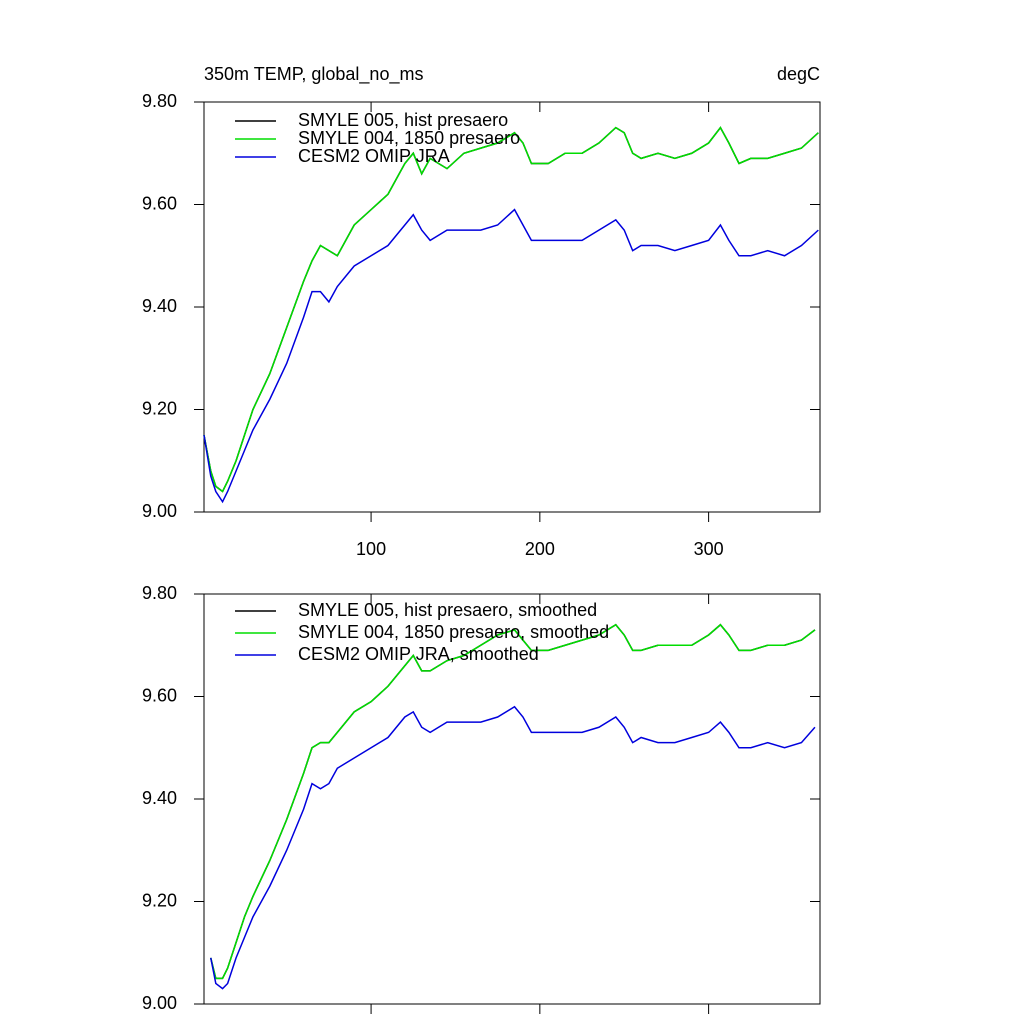 Image resolution: width=1024 pixels, height=1024 pixels. What do you see at coordinates (371, 549) in the screenshot?
I see `x-tick-label: 100` at bounding box center [371, 549].